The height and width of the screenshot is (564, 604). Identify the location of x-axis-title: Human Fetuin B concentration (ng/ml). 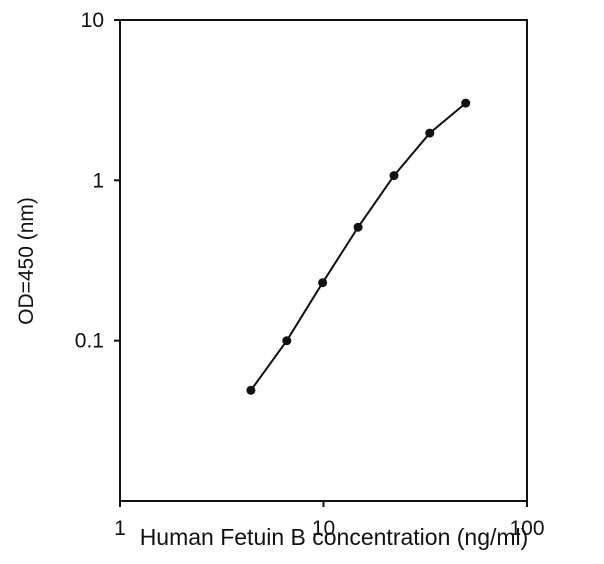
(334, 537).